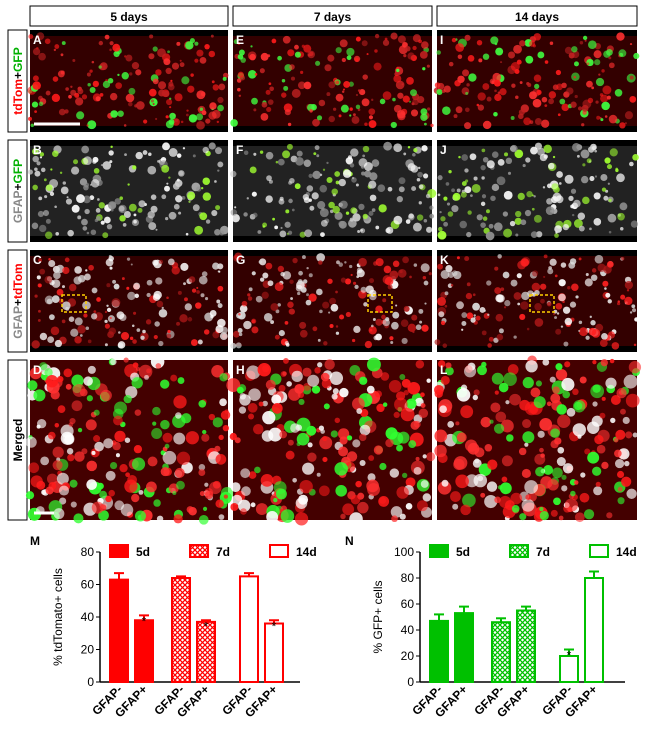 The width and height of the screenshot is (645, 734). What do you see at coordinates (18, 440) in the screenshot?
I see `row-label: Merged` at bounding box center [18, 440].